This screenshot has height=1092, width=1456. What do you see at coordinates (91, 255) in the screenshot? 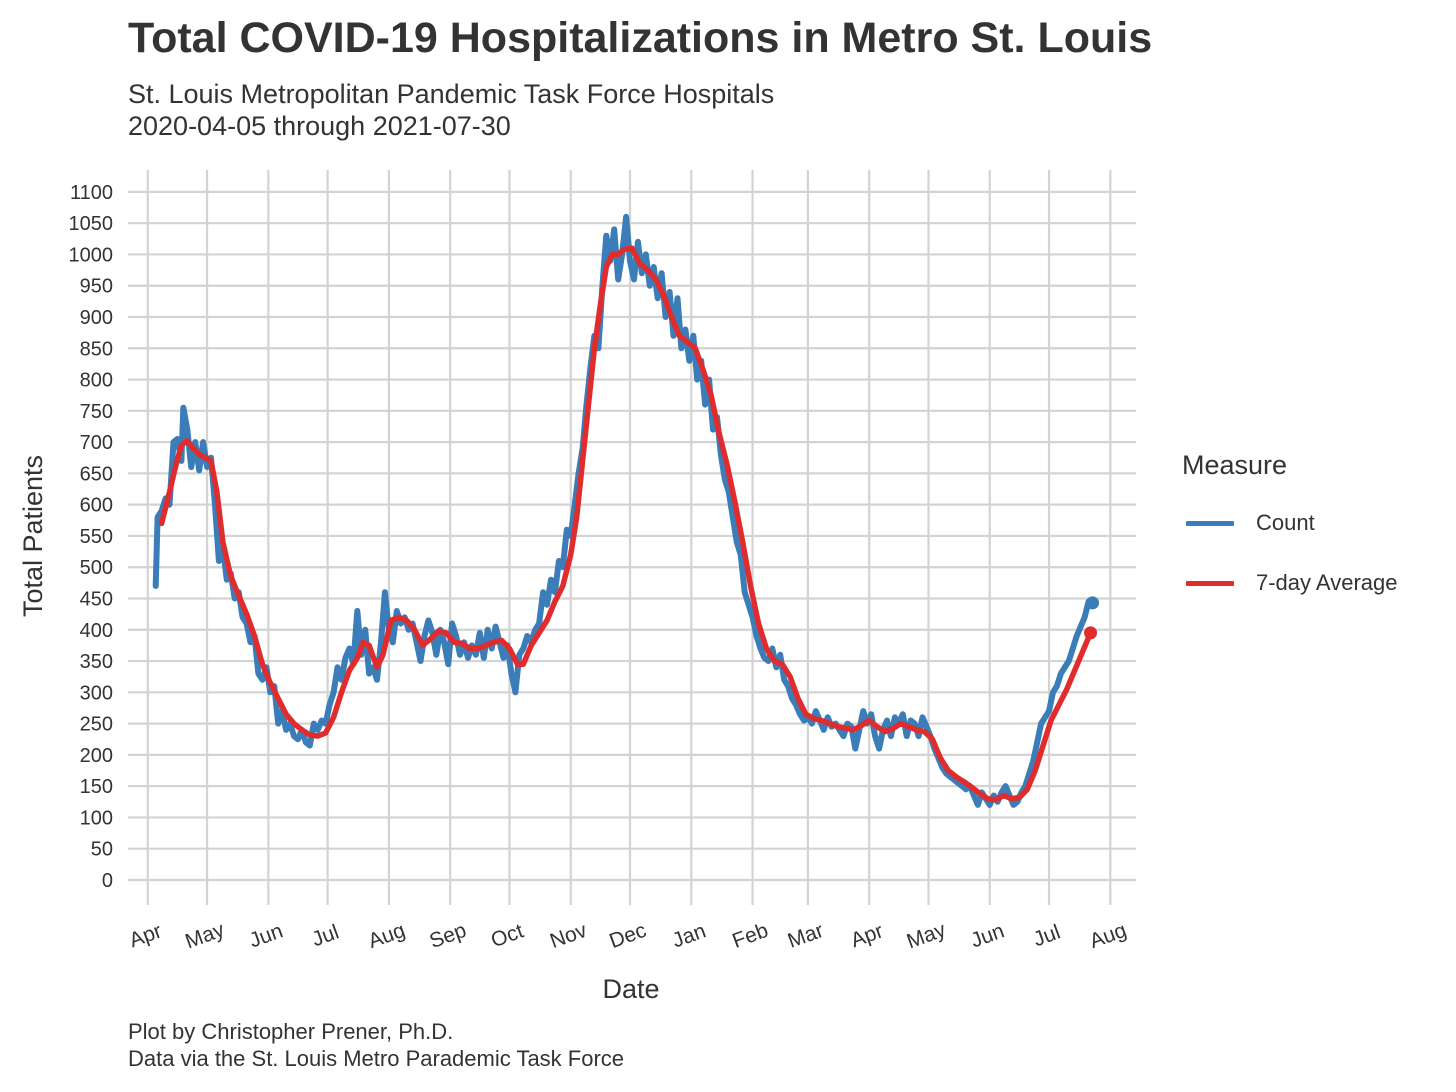
I see `y-tick-label: 1000` at bounding box center [91, 255].